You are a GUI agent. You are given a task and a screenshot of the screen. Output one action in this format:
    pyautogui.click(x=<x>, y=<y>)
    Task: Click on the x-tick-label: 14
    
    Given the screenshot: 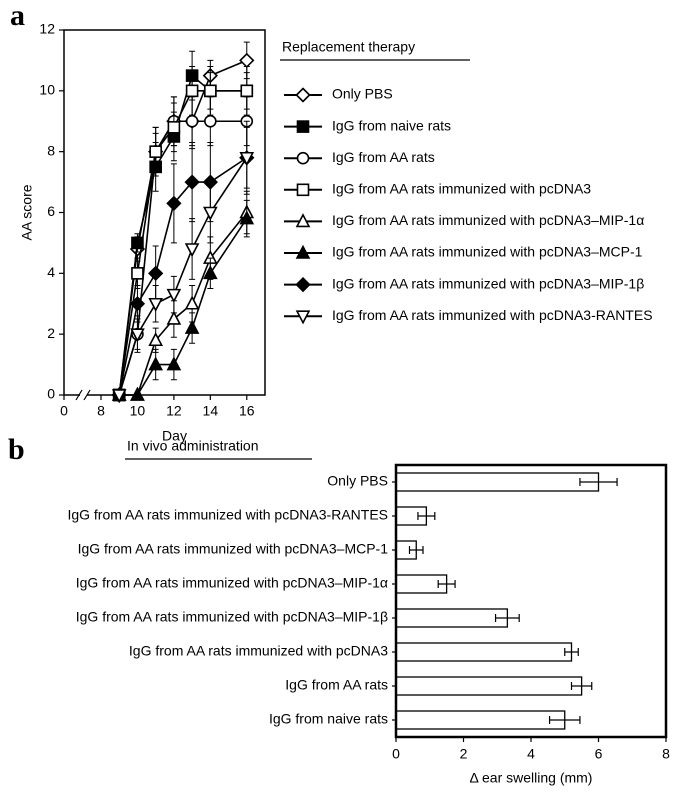 What is the action you would take?
    pyautogui.click(x=211, y=411)
    